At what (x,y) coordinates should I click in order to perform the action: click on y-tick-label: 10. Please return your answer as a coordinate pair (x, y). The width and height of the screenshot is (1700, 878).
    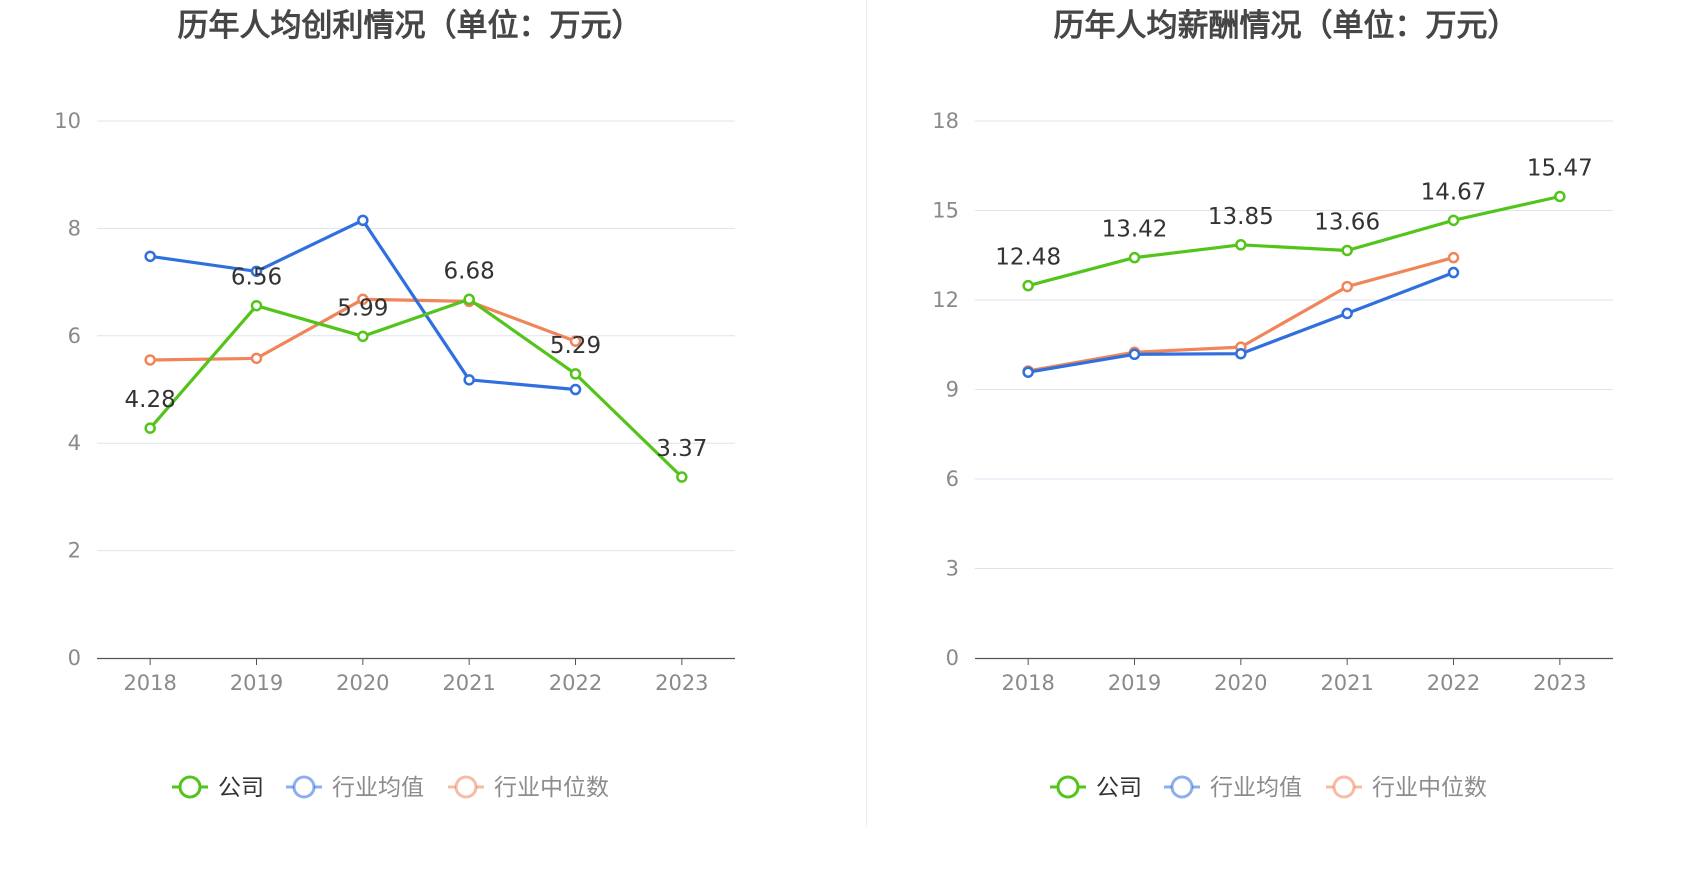
    Looking at the image, I should click on (67, 121).